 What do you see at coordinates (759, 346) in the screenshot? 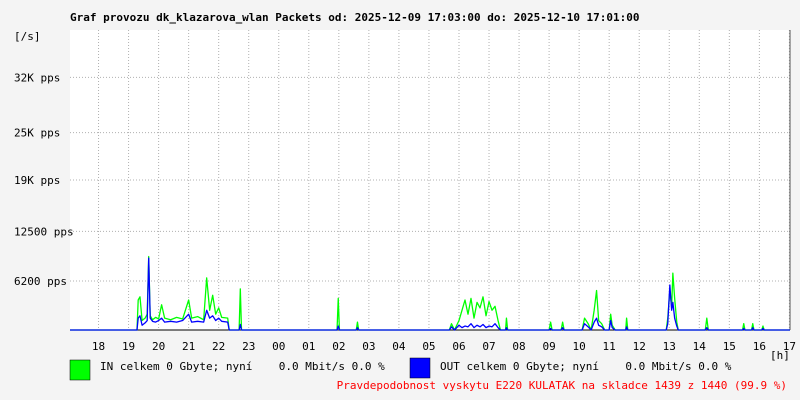
I see `x-tick-label: 16` at bounding box center [759, 346].